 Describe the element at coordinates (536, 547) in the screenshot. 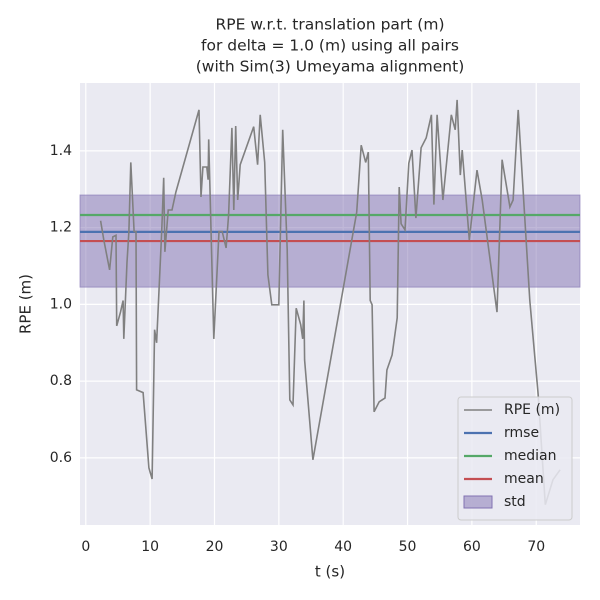

I see `x-tick-label: 70` at that location.